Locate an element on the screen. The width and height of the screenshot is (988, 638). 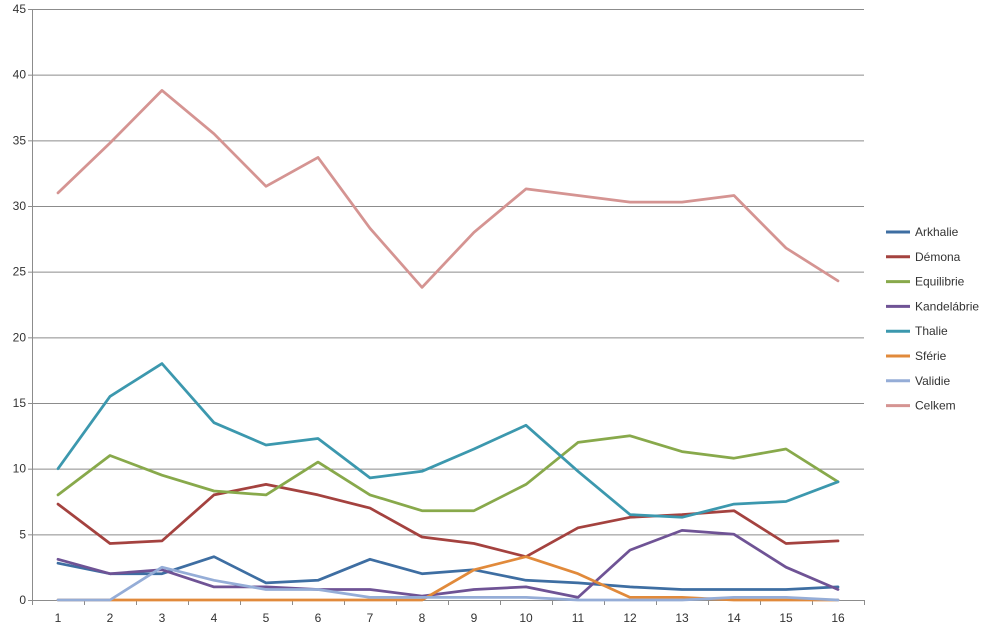
y-tick-label: 10 is located at coordinates (20, 469).